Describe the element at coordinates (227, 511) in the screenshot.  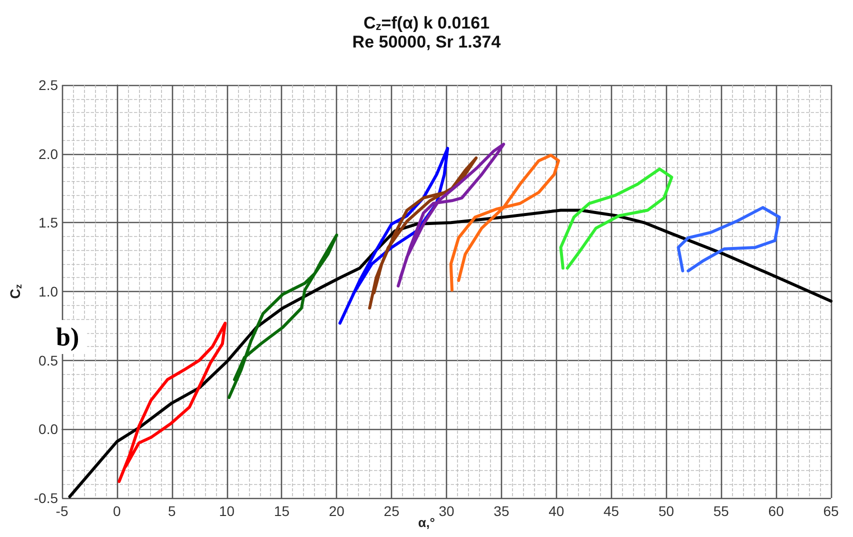
I see `x-tick-label: 10` at that location.